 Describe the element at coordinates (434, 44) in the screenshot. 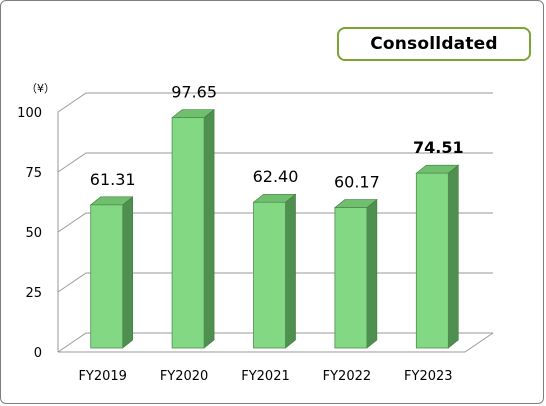

I see `consolidated-badge: Consolldated` at that location.